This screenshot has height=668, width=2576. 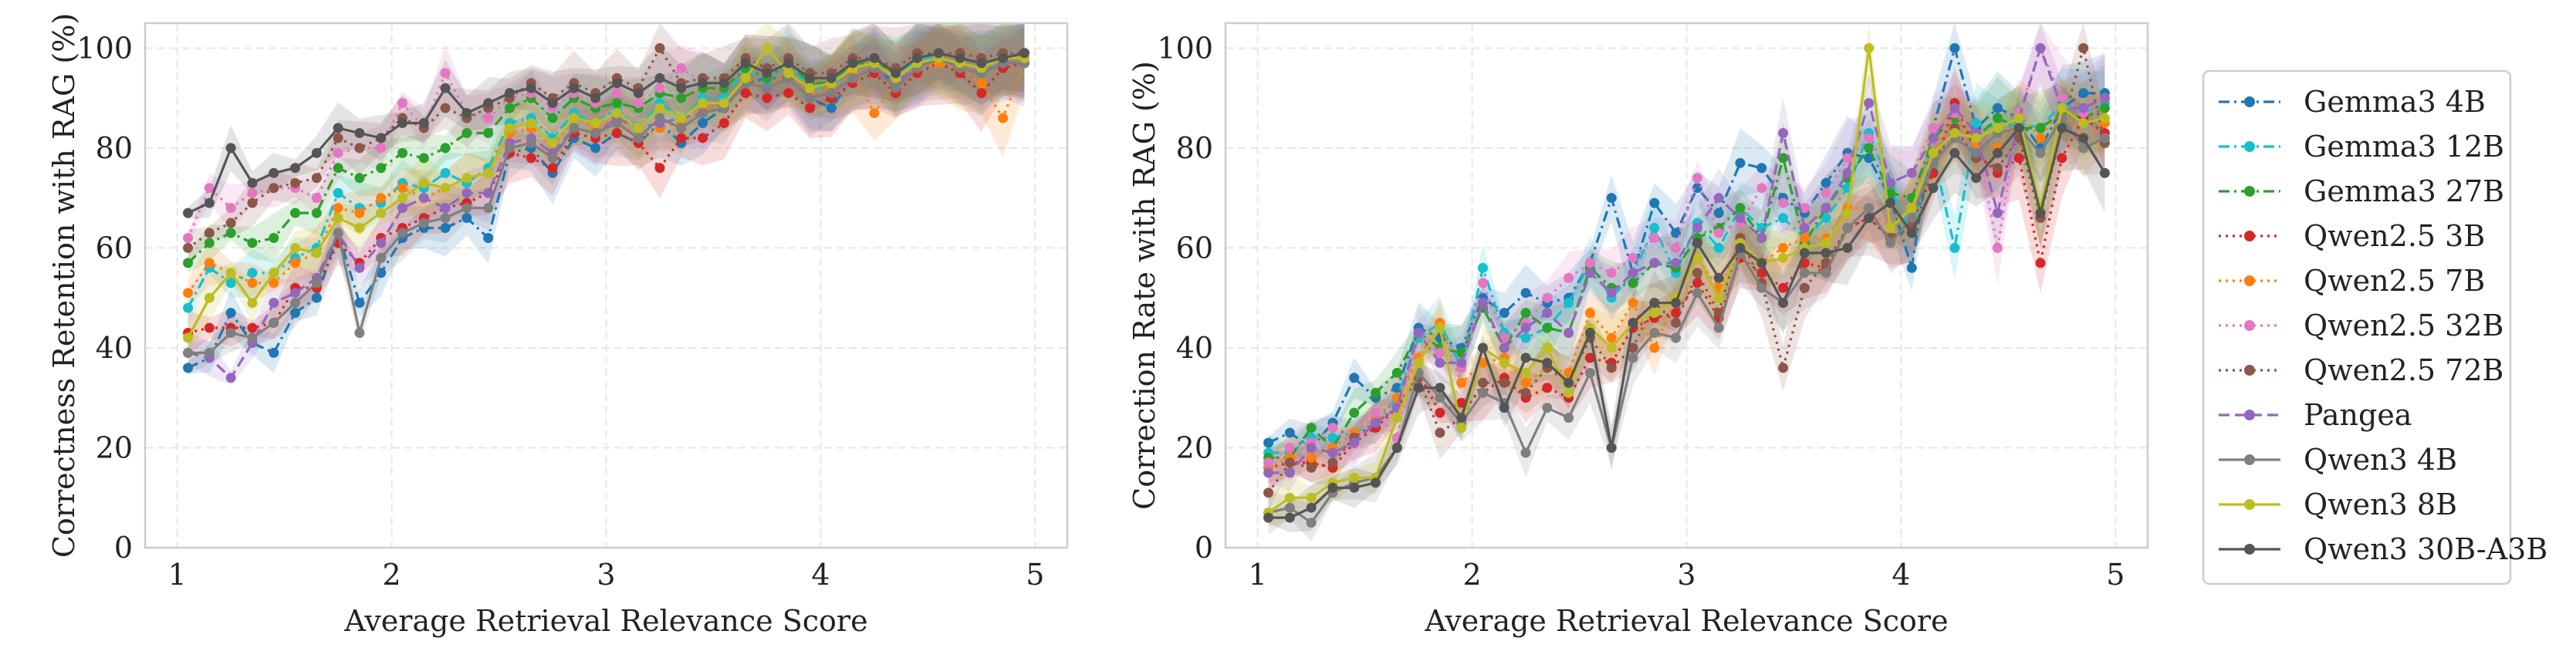 What do you see at coordinates (114, 348) in the screenshot?
I see `y-tick-label: 40` at bounding box center [114, 348].